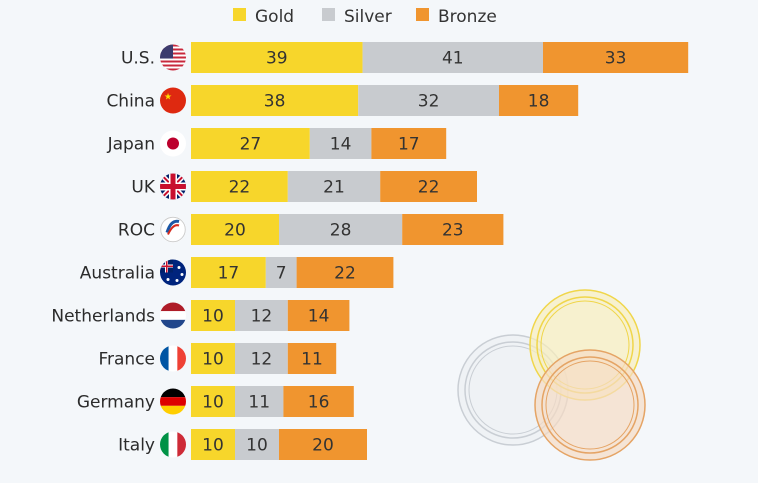 The height and width of the screenshot is (483, 758). What do you see at coordinates (274, 17) in the screenshot?
I see `legend-label-gold: Gold` at bounding box center [274, 17].